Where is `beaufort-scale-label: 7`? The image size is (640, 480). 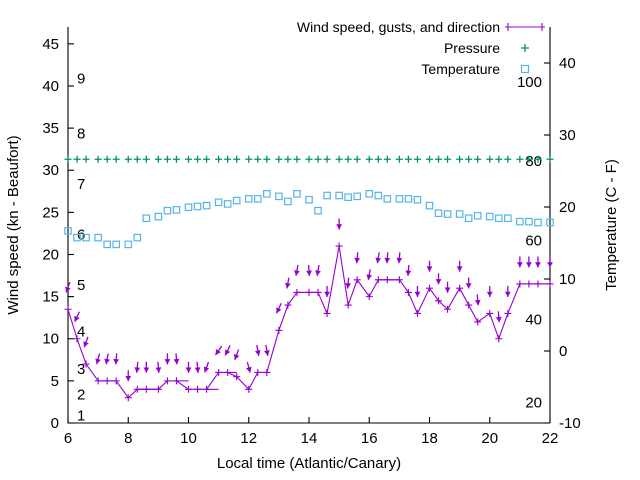
beaufort-scale-label: 7 is located at coordinates (81, 184).